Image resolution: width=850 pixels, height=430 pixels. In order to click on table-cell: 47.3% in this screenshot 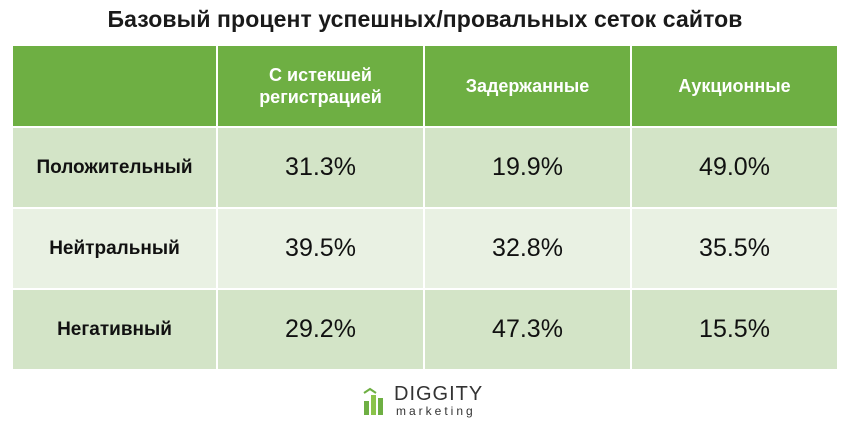, I will do `click(527, 329)`.